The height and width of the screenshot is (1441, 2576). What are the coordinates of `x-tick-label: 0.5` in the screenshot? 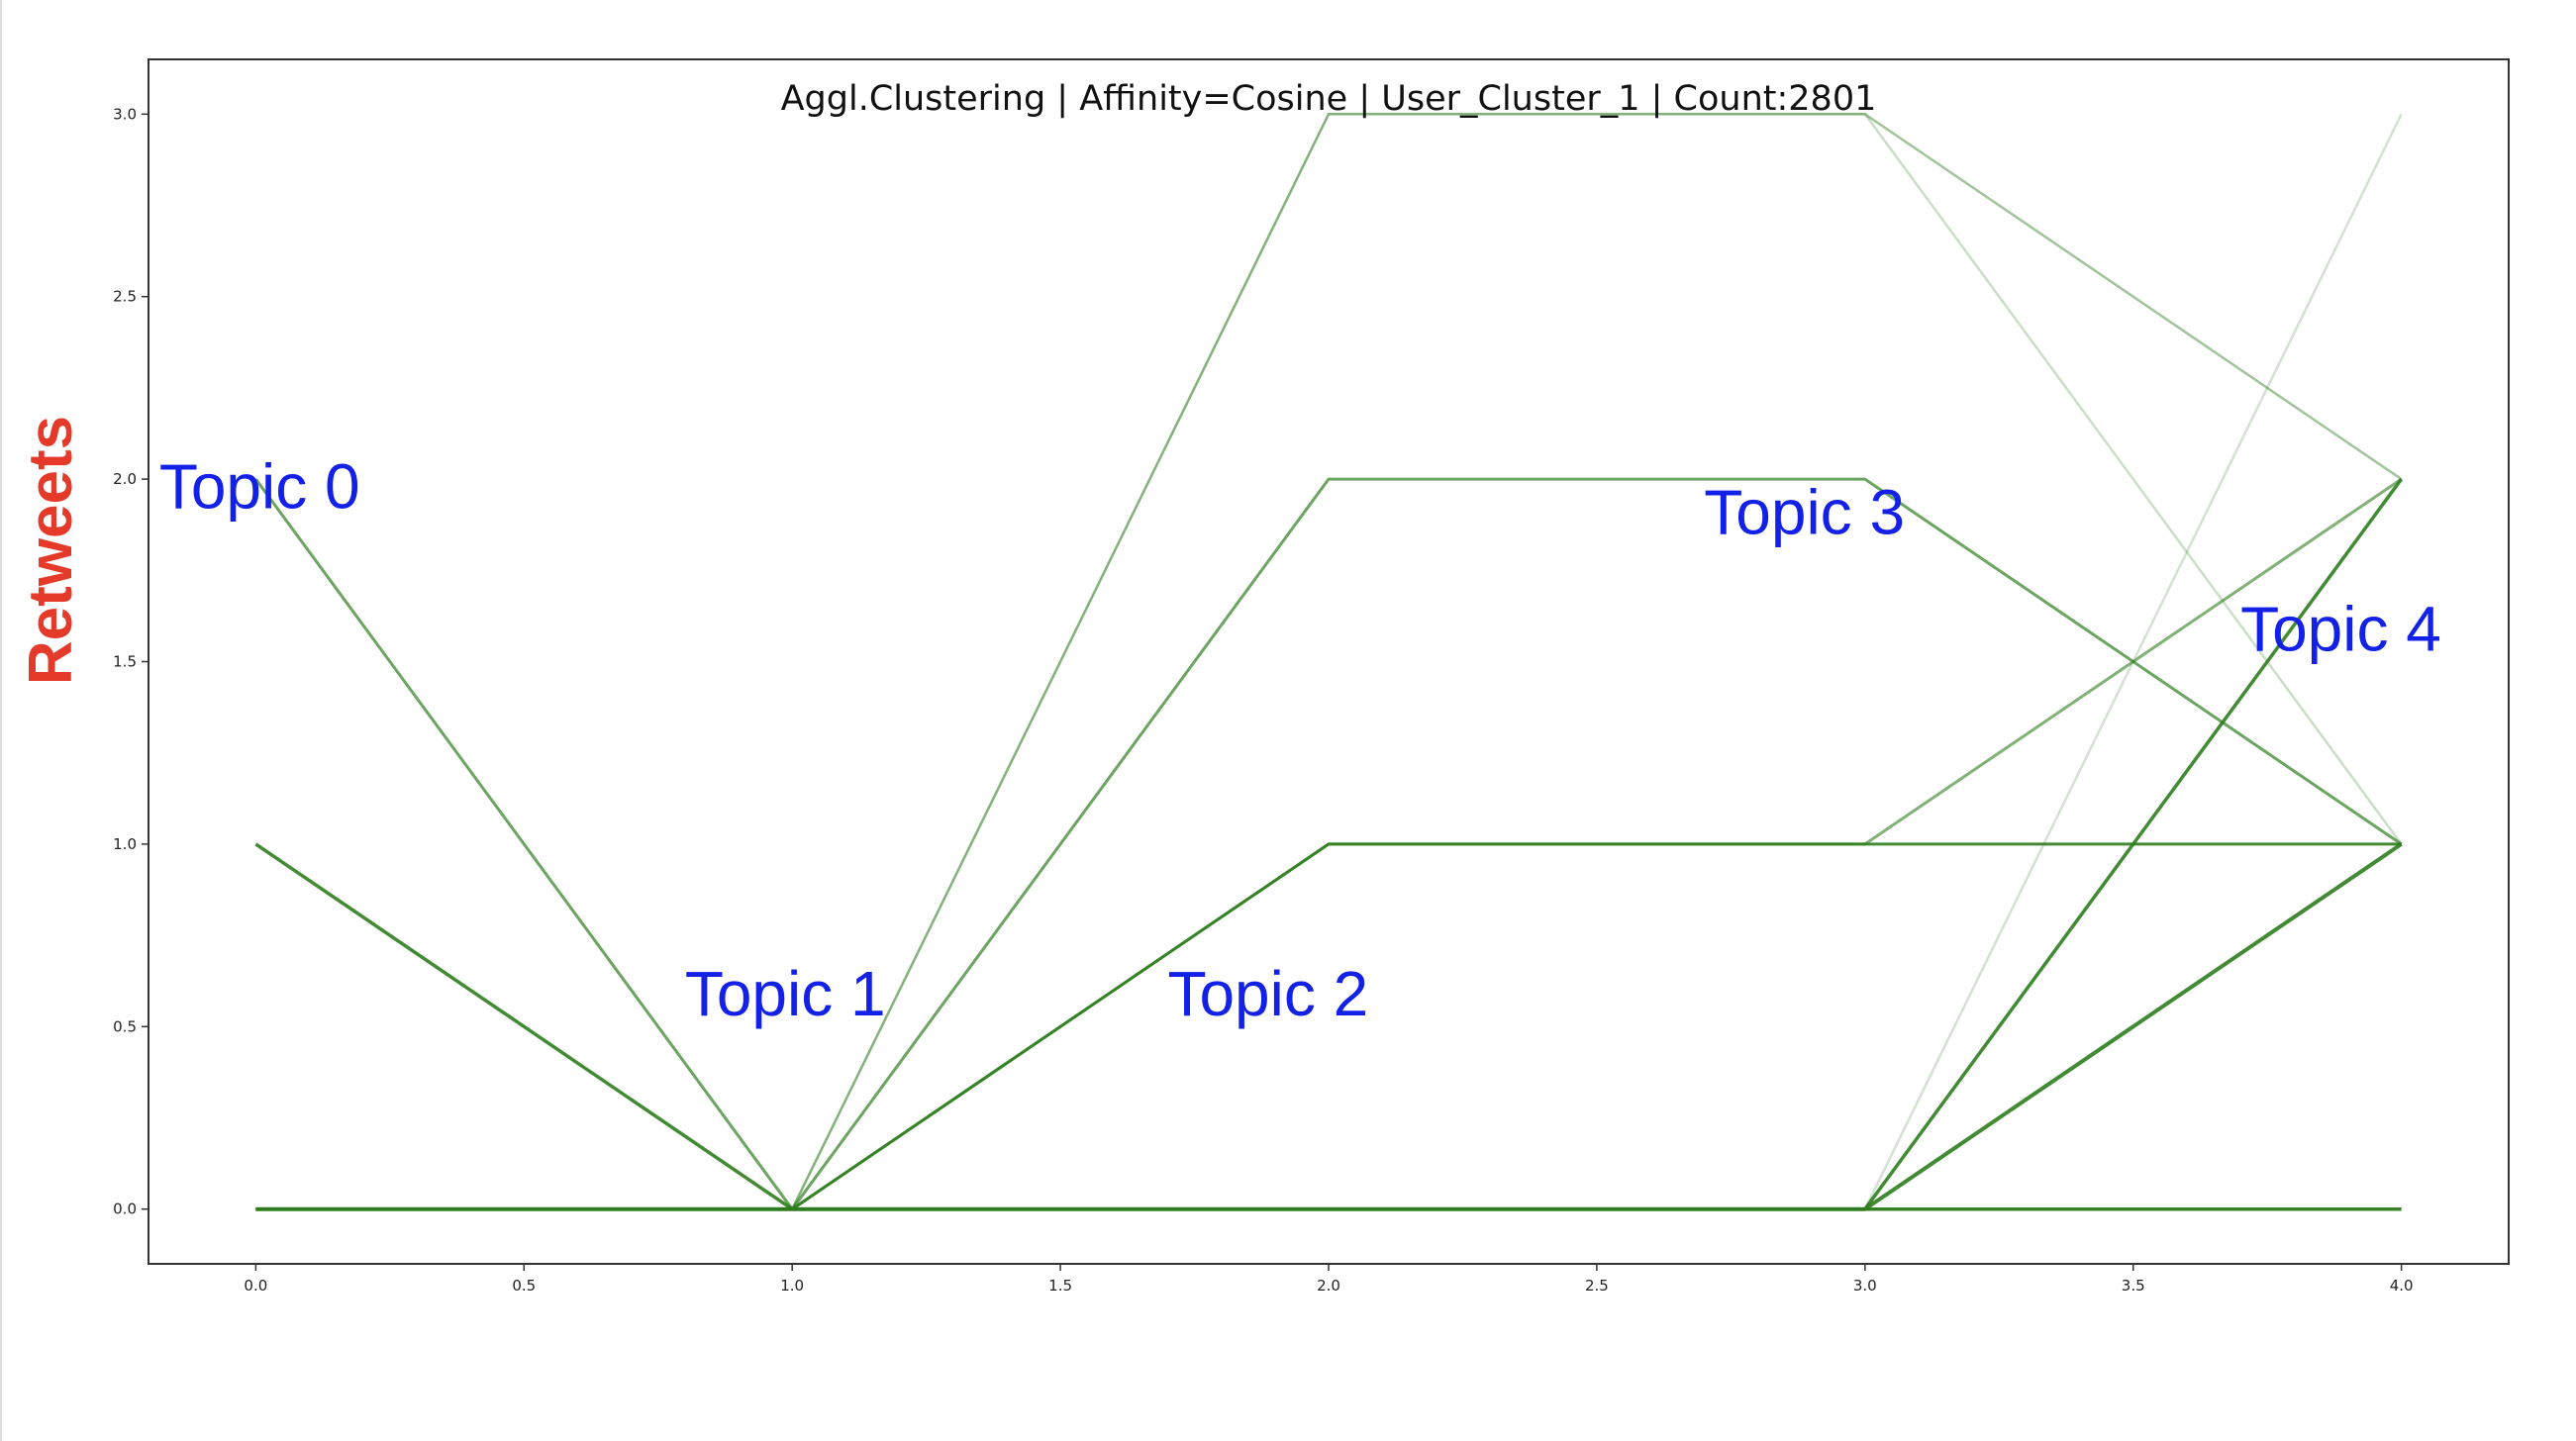 It's located at (524, 1286).